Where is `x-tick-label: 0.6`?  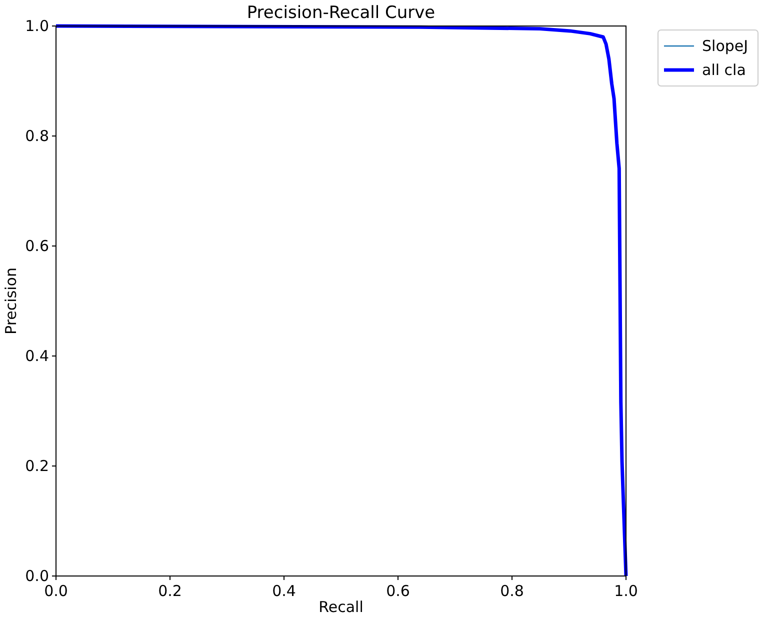 x-tick-label: 0.6 is located at coordinates (398, 591).